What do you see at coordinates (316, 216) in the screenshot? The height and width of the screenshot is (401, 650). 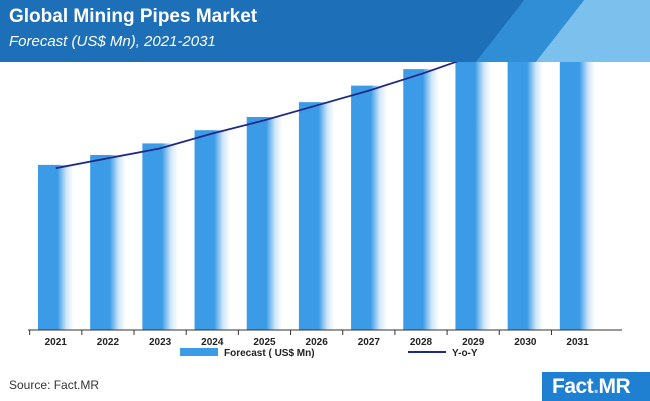 I see `bar-2026` at bounding box center [316, 216].